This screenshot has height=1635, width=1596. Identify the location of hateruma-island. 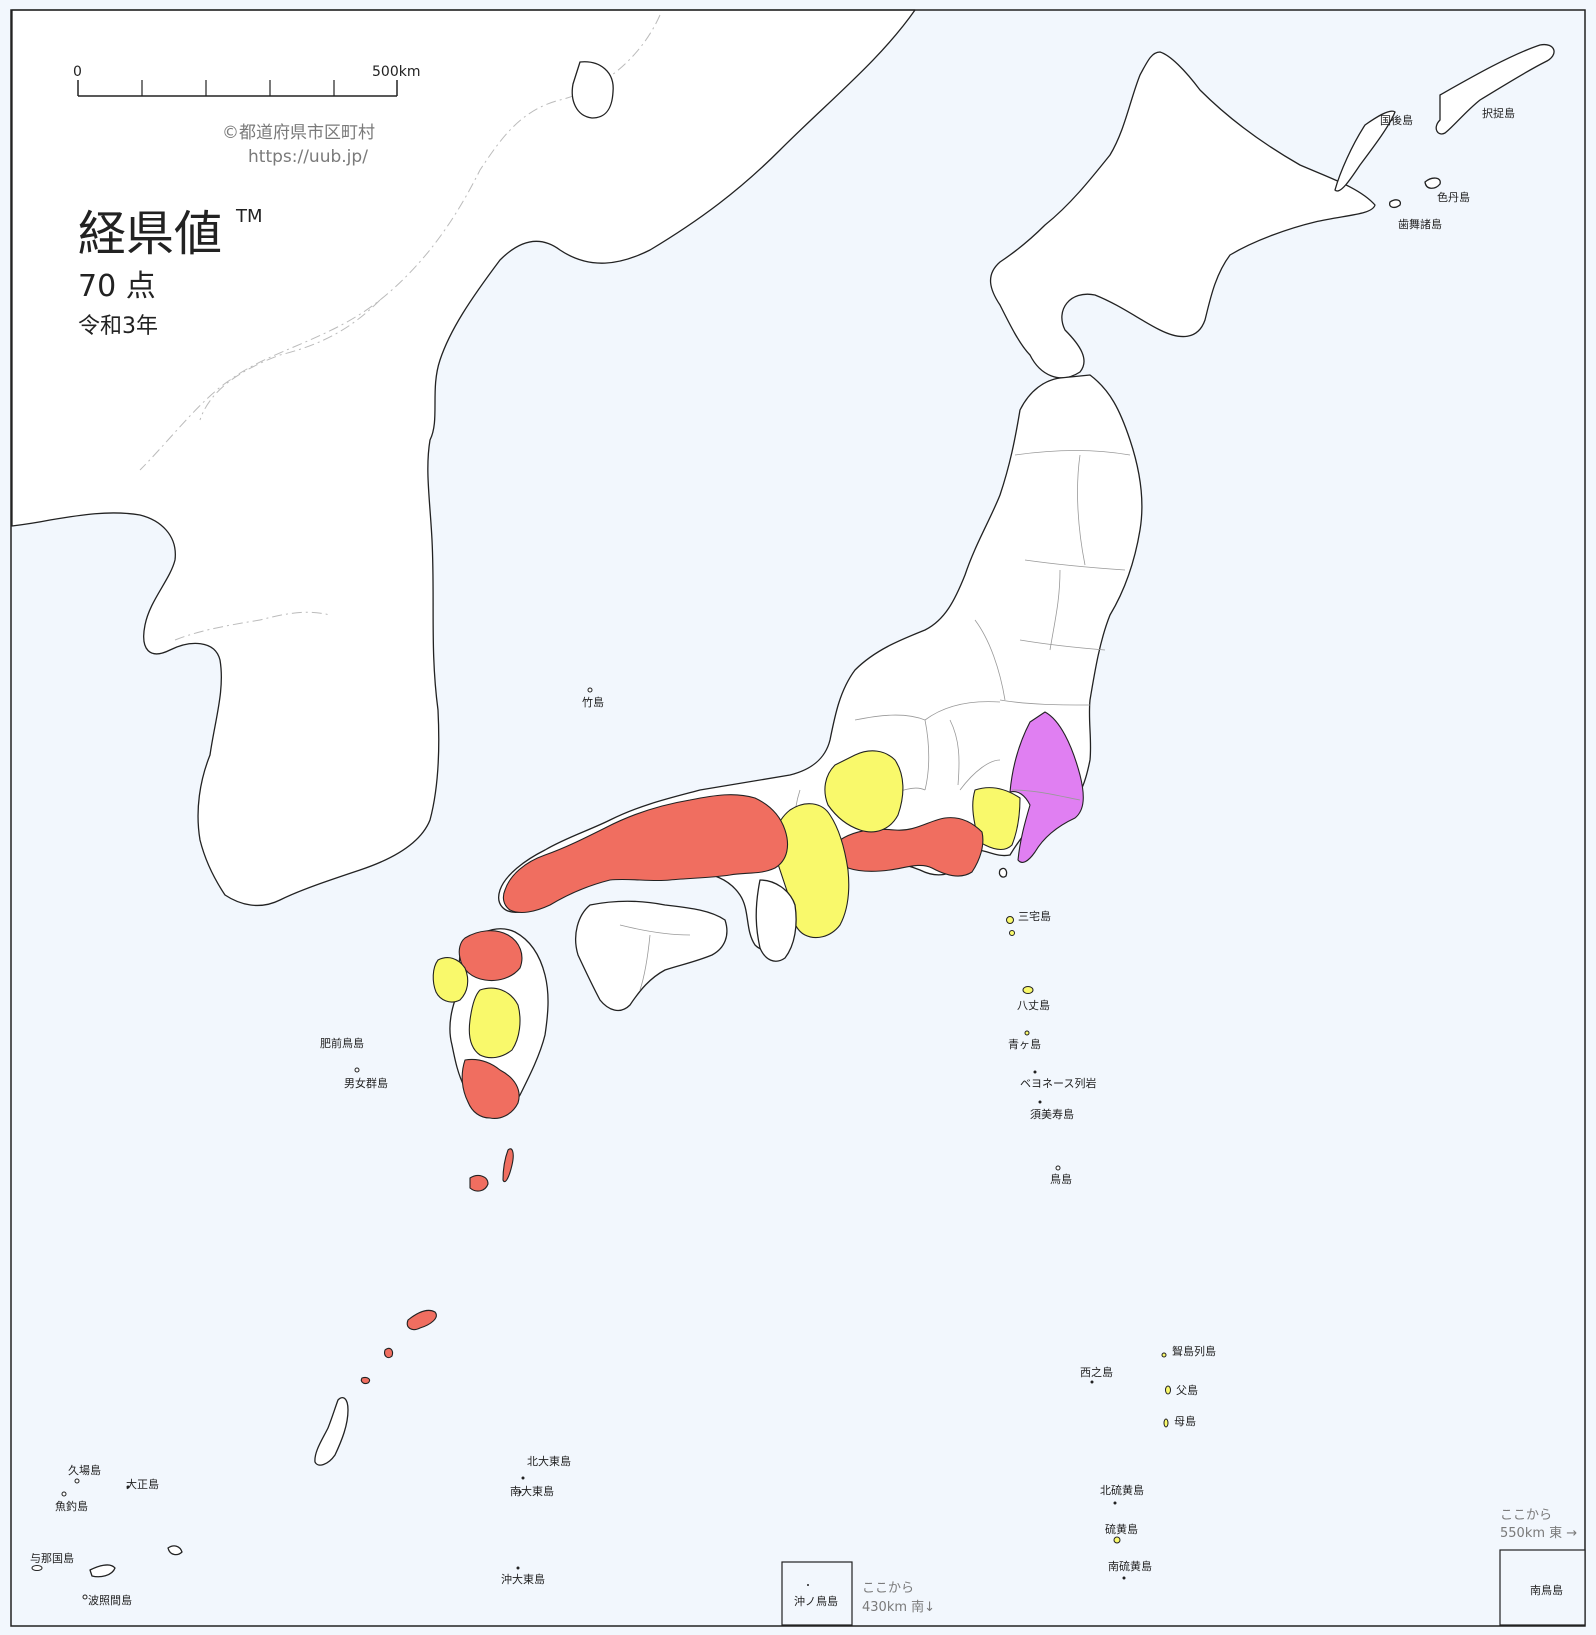
(85, 1597).